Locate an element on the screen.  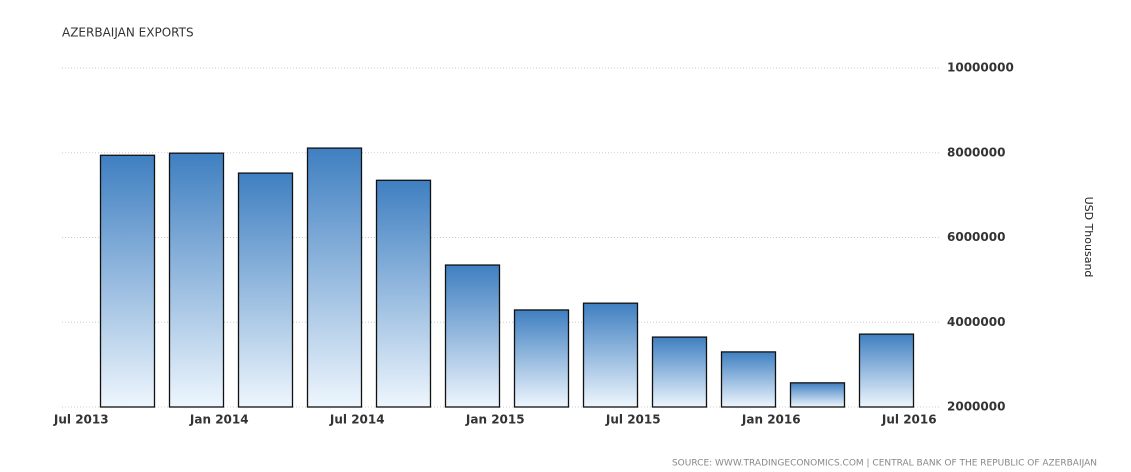
x-tick-label: Jul 2015 is located at coordinates (633, 420).